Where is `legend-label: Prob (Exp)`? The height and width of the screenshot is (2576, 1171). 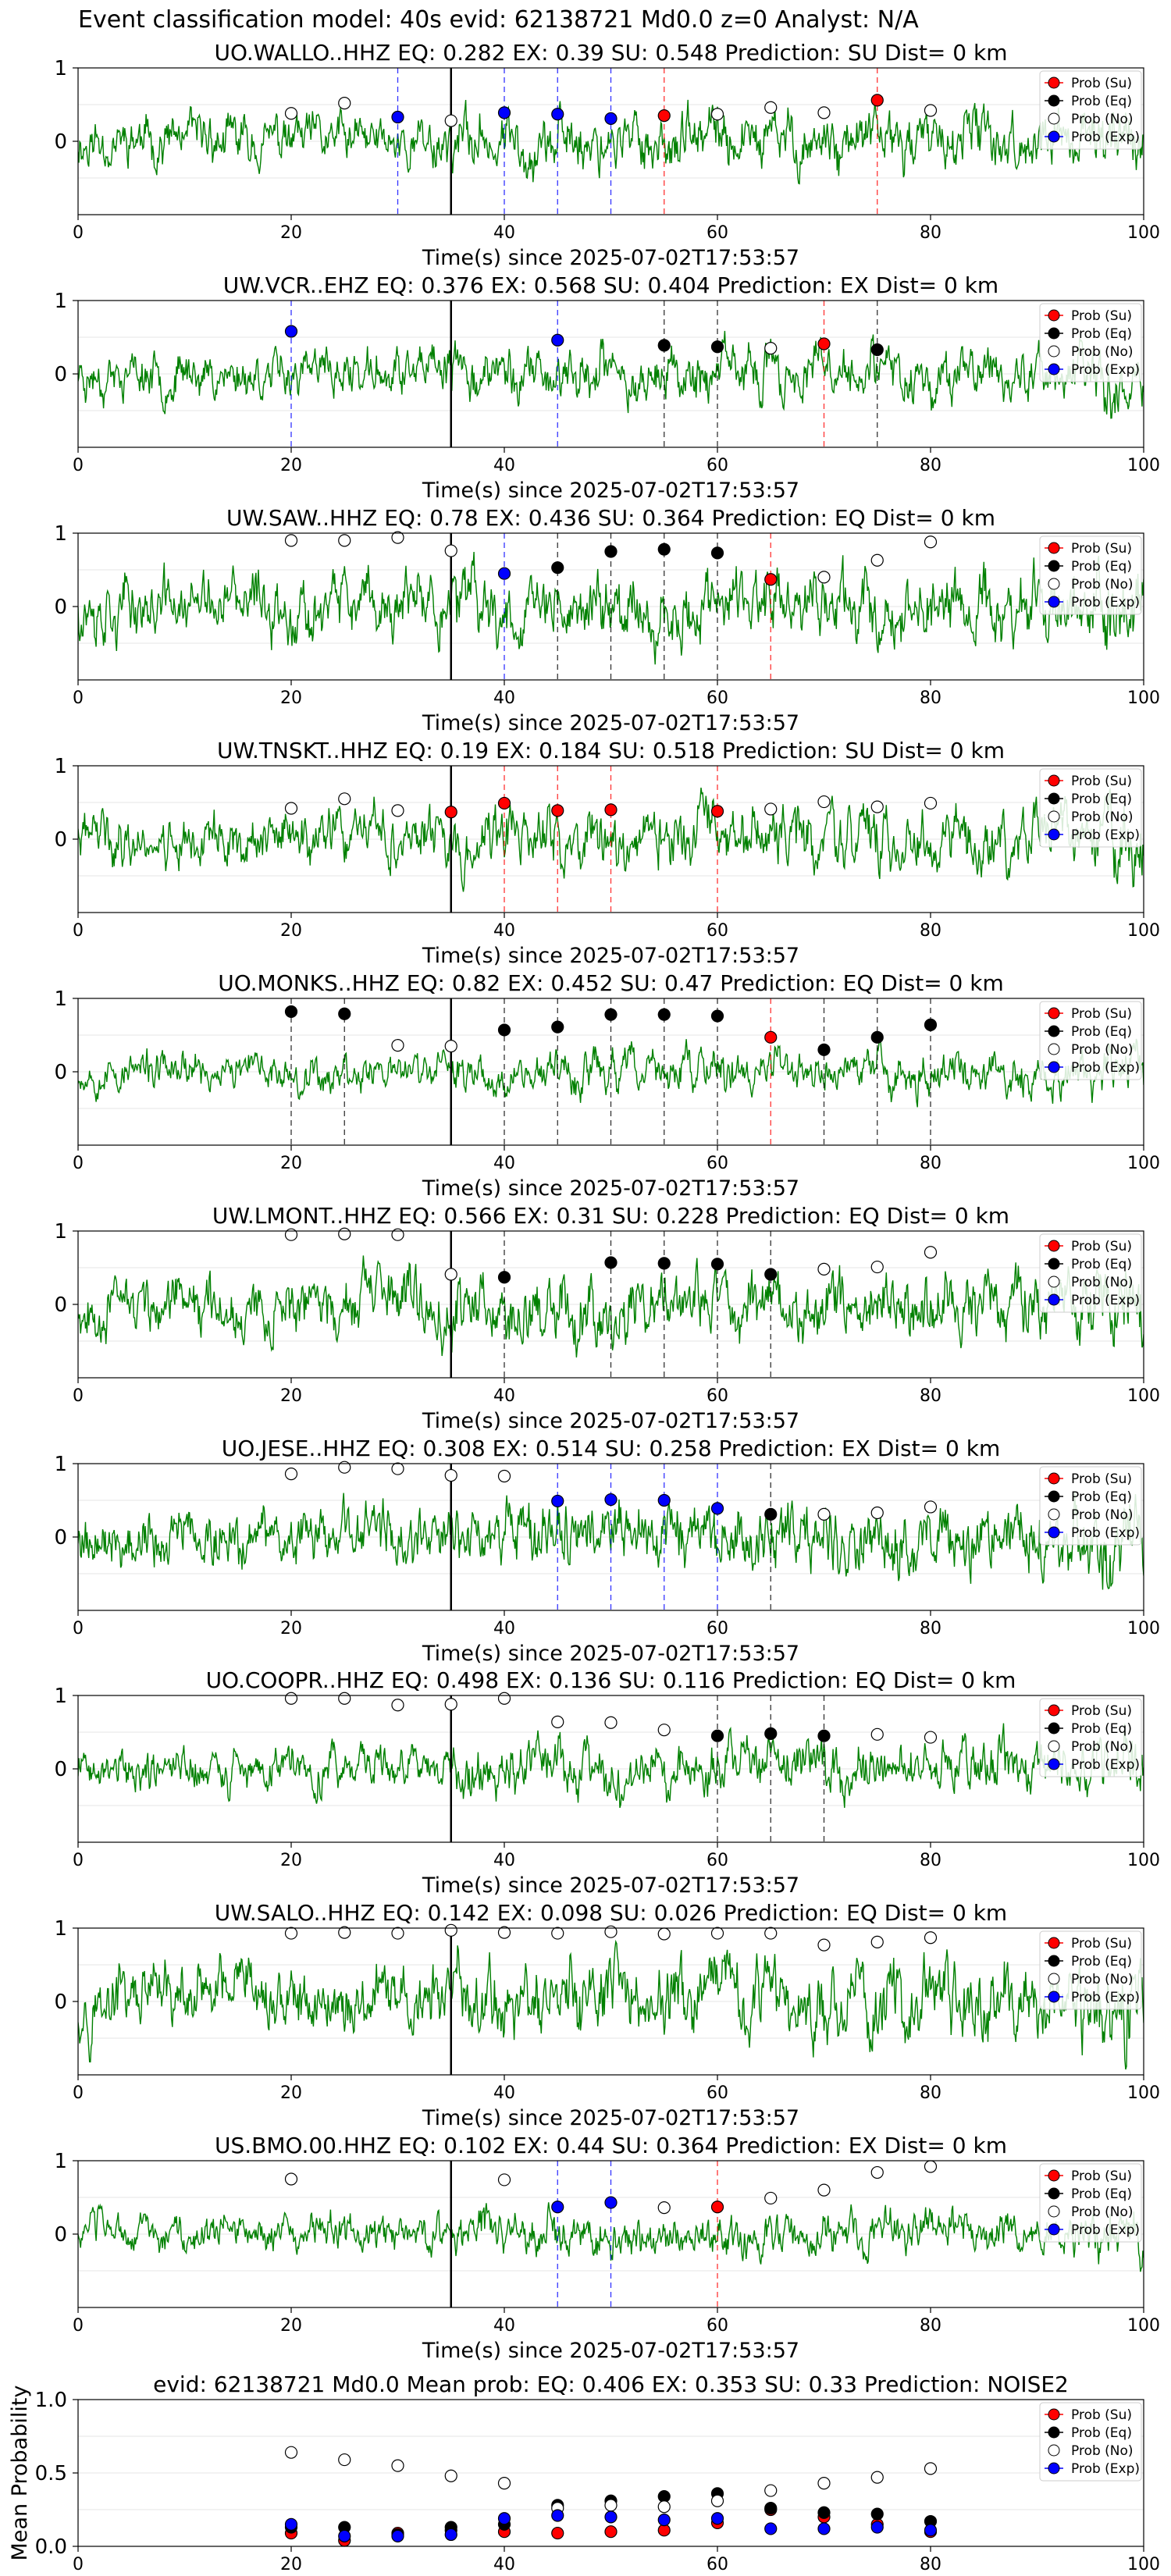
legend-label: Prob (Exp) is located at coordinates (1105, 1300).